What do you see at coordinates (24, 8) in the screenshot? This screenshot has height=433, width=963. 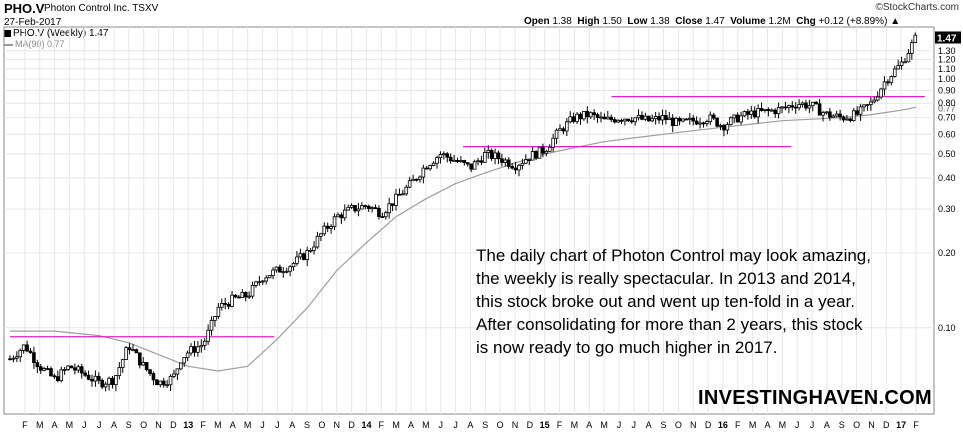 I see `ticker-symbol: PHO.V` at bounding box center [24, 8].